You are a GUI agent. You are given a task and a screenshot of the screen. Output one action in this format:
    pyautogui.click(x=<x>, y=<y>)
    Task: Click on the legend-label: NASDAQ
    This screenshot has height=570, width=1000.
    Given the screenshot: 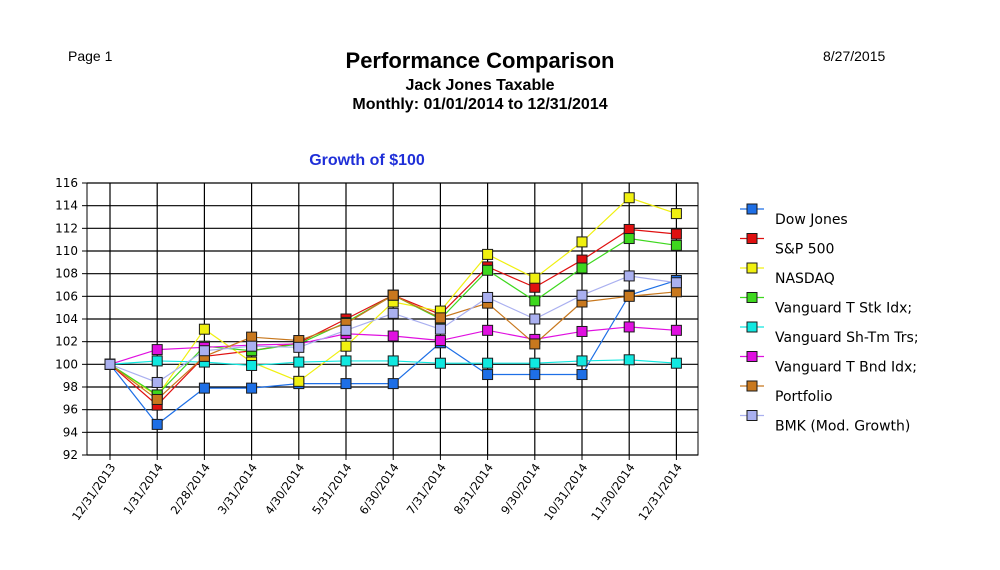 What is the action you would take?
    pyautogui.click(x=805, y=279)
    